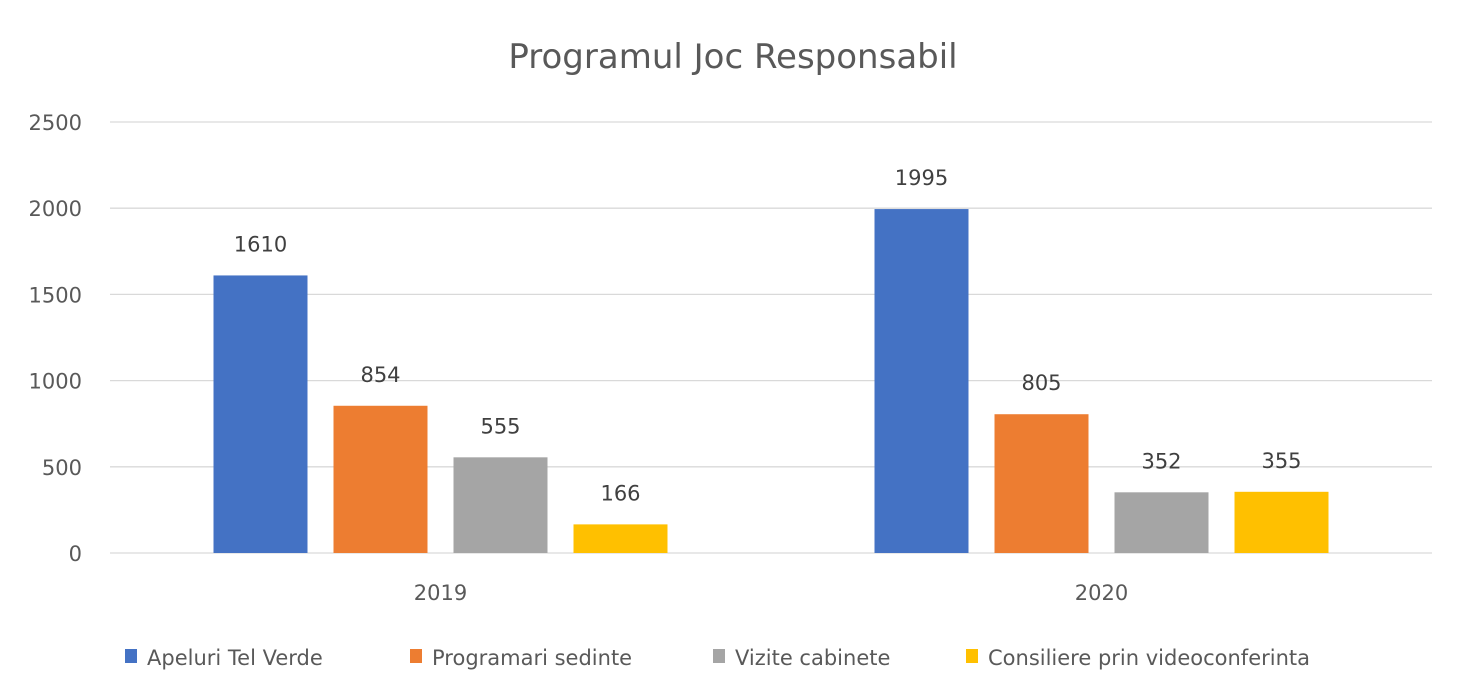 The image size is (1465, 700). Describe the element at coordinates (1281, 461) in the screenshot. I see `data-label: 355` at that location.